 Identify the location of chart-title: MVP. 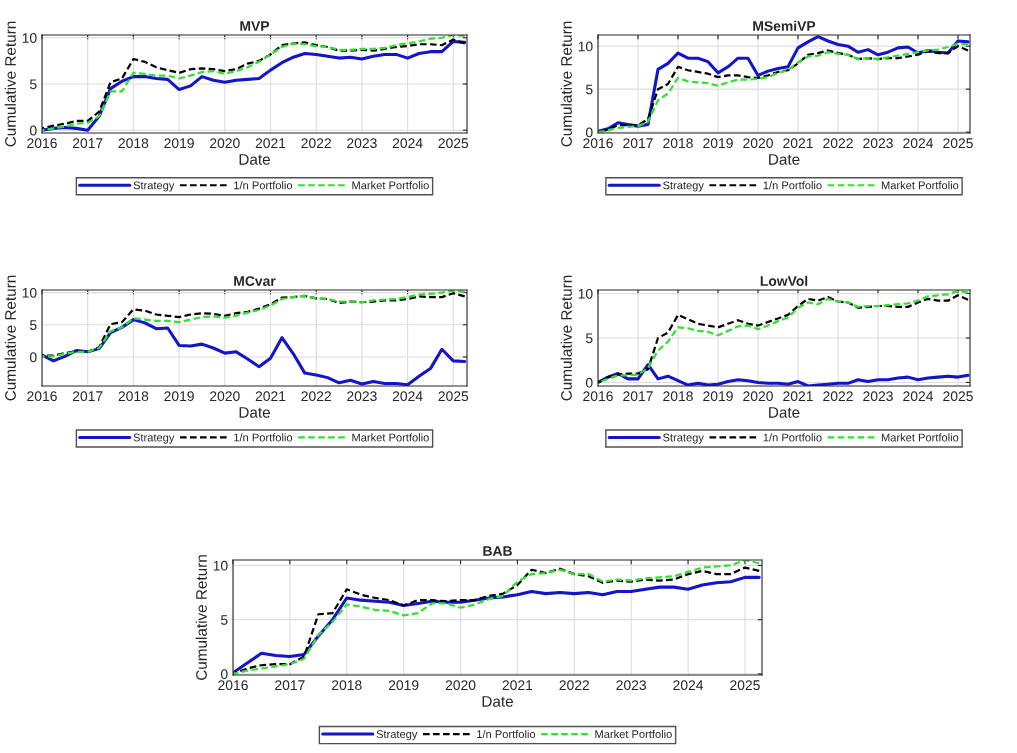
(255, 26).